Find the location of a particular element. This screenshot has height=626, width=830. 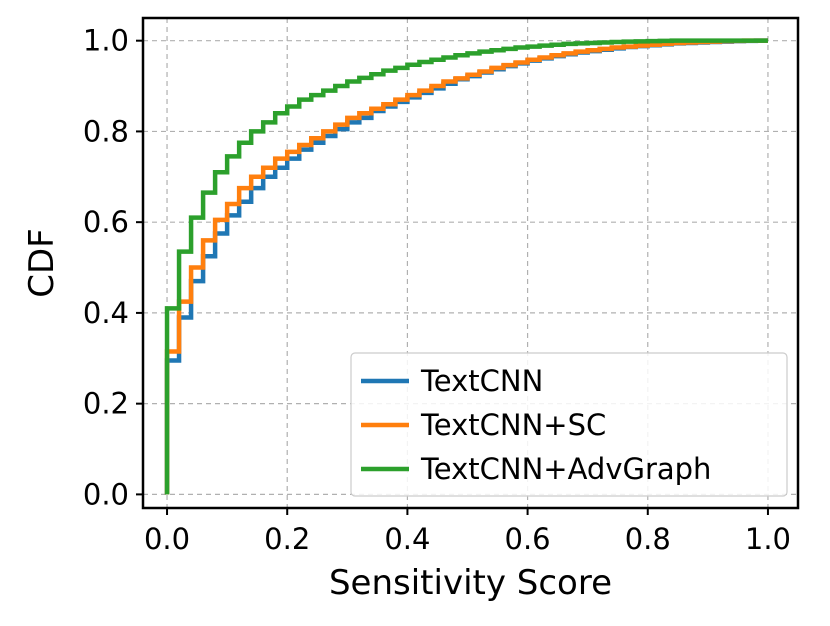

x-tick-label: 0.4 is located at coordinates (407, 539).